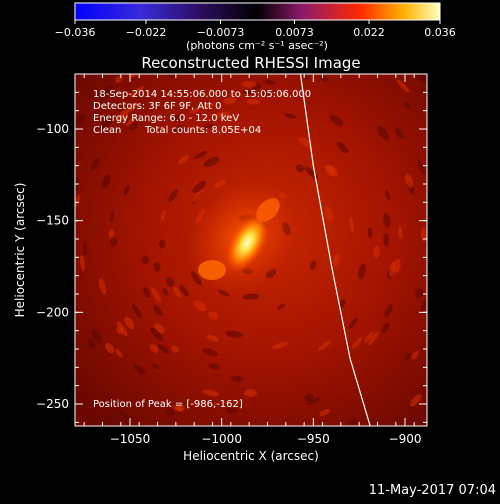 This screenshot has height=504, width=500. What do you see at coordinates (157, 106) in the screenshot?
I see `annotation-detectors: Detectors: 3F 6F 9F, Att 0` at bounding box center [157, 106].